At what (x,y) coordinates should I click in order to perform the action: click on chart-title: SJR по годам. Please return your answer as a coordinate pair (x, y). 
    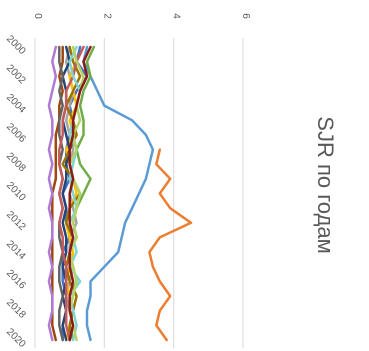
    Looking at the image, I should click on (325, 184).